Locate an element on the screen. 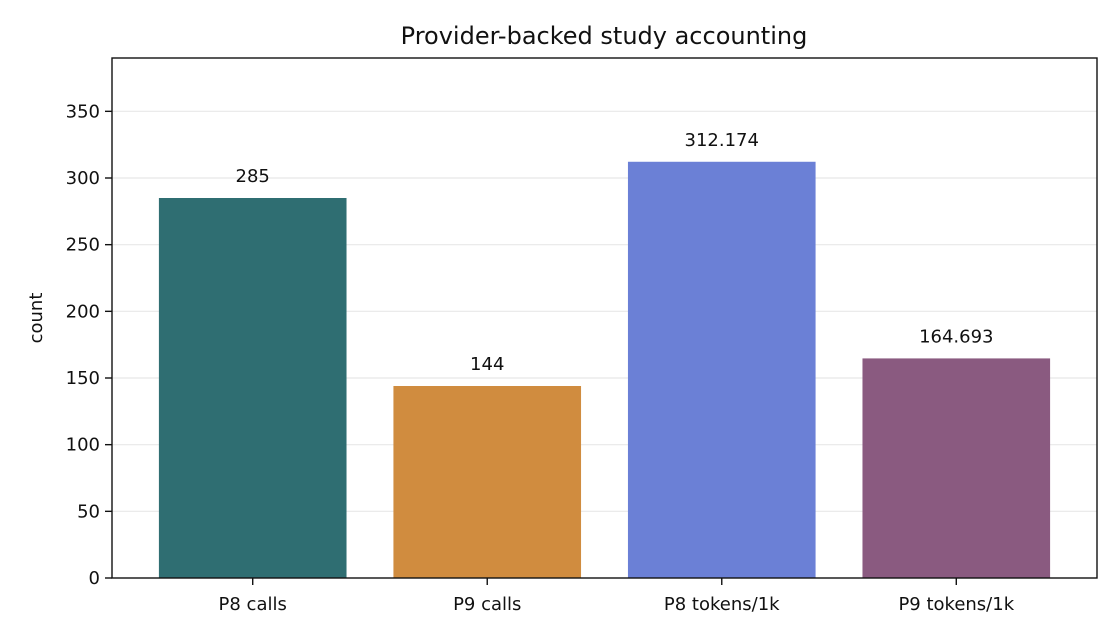 This screenshot has width=1120, height=640. chart-title: Provider-backed study accounting is located at coordinates (604, 36).